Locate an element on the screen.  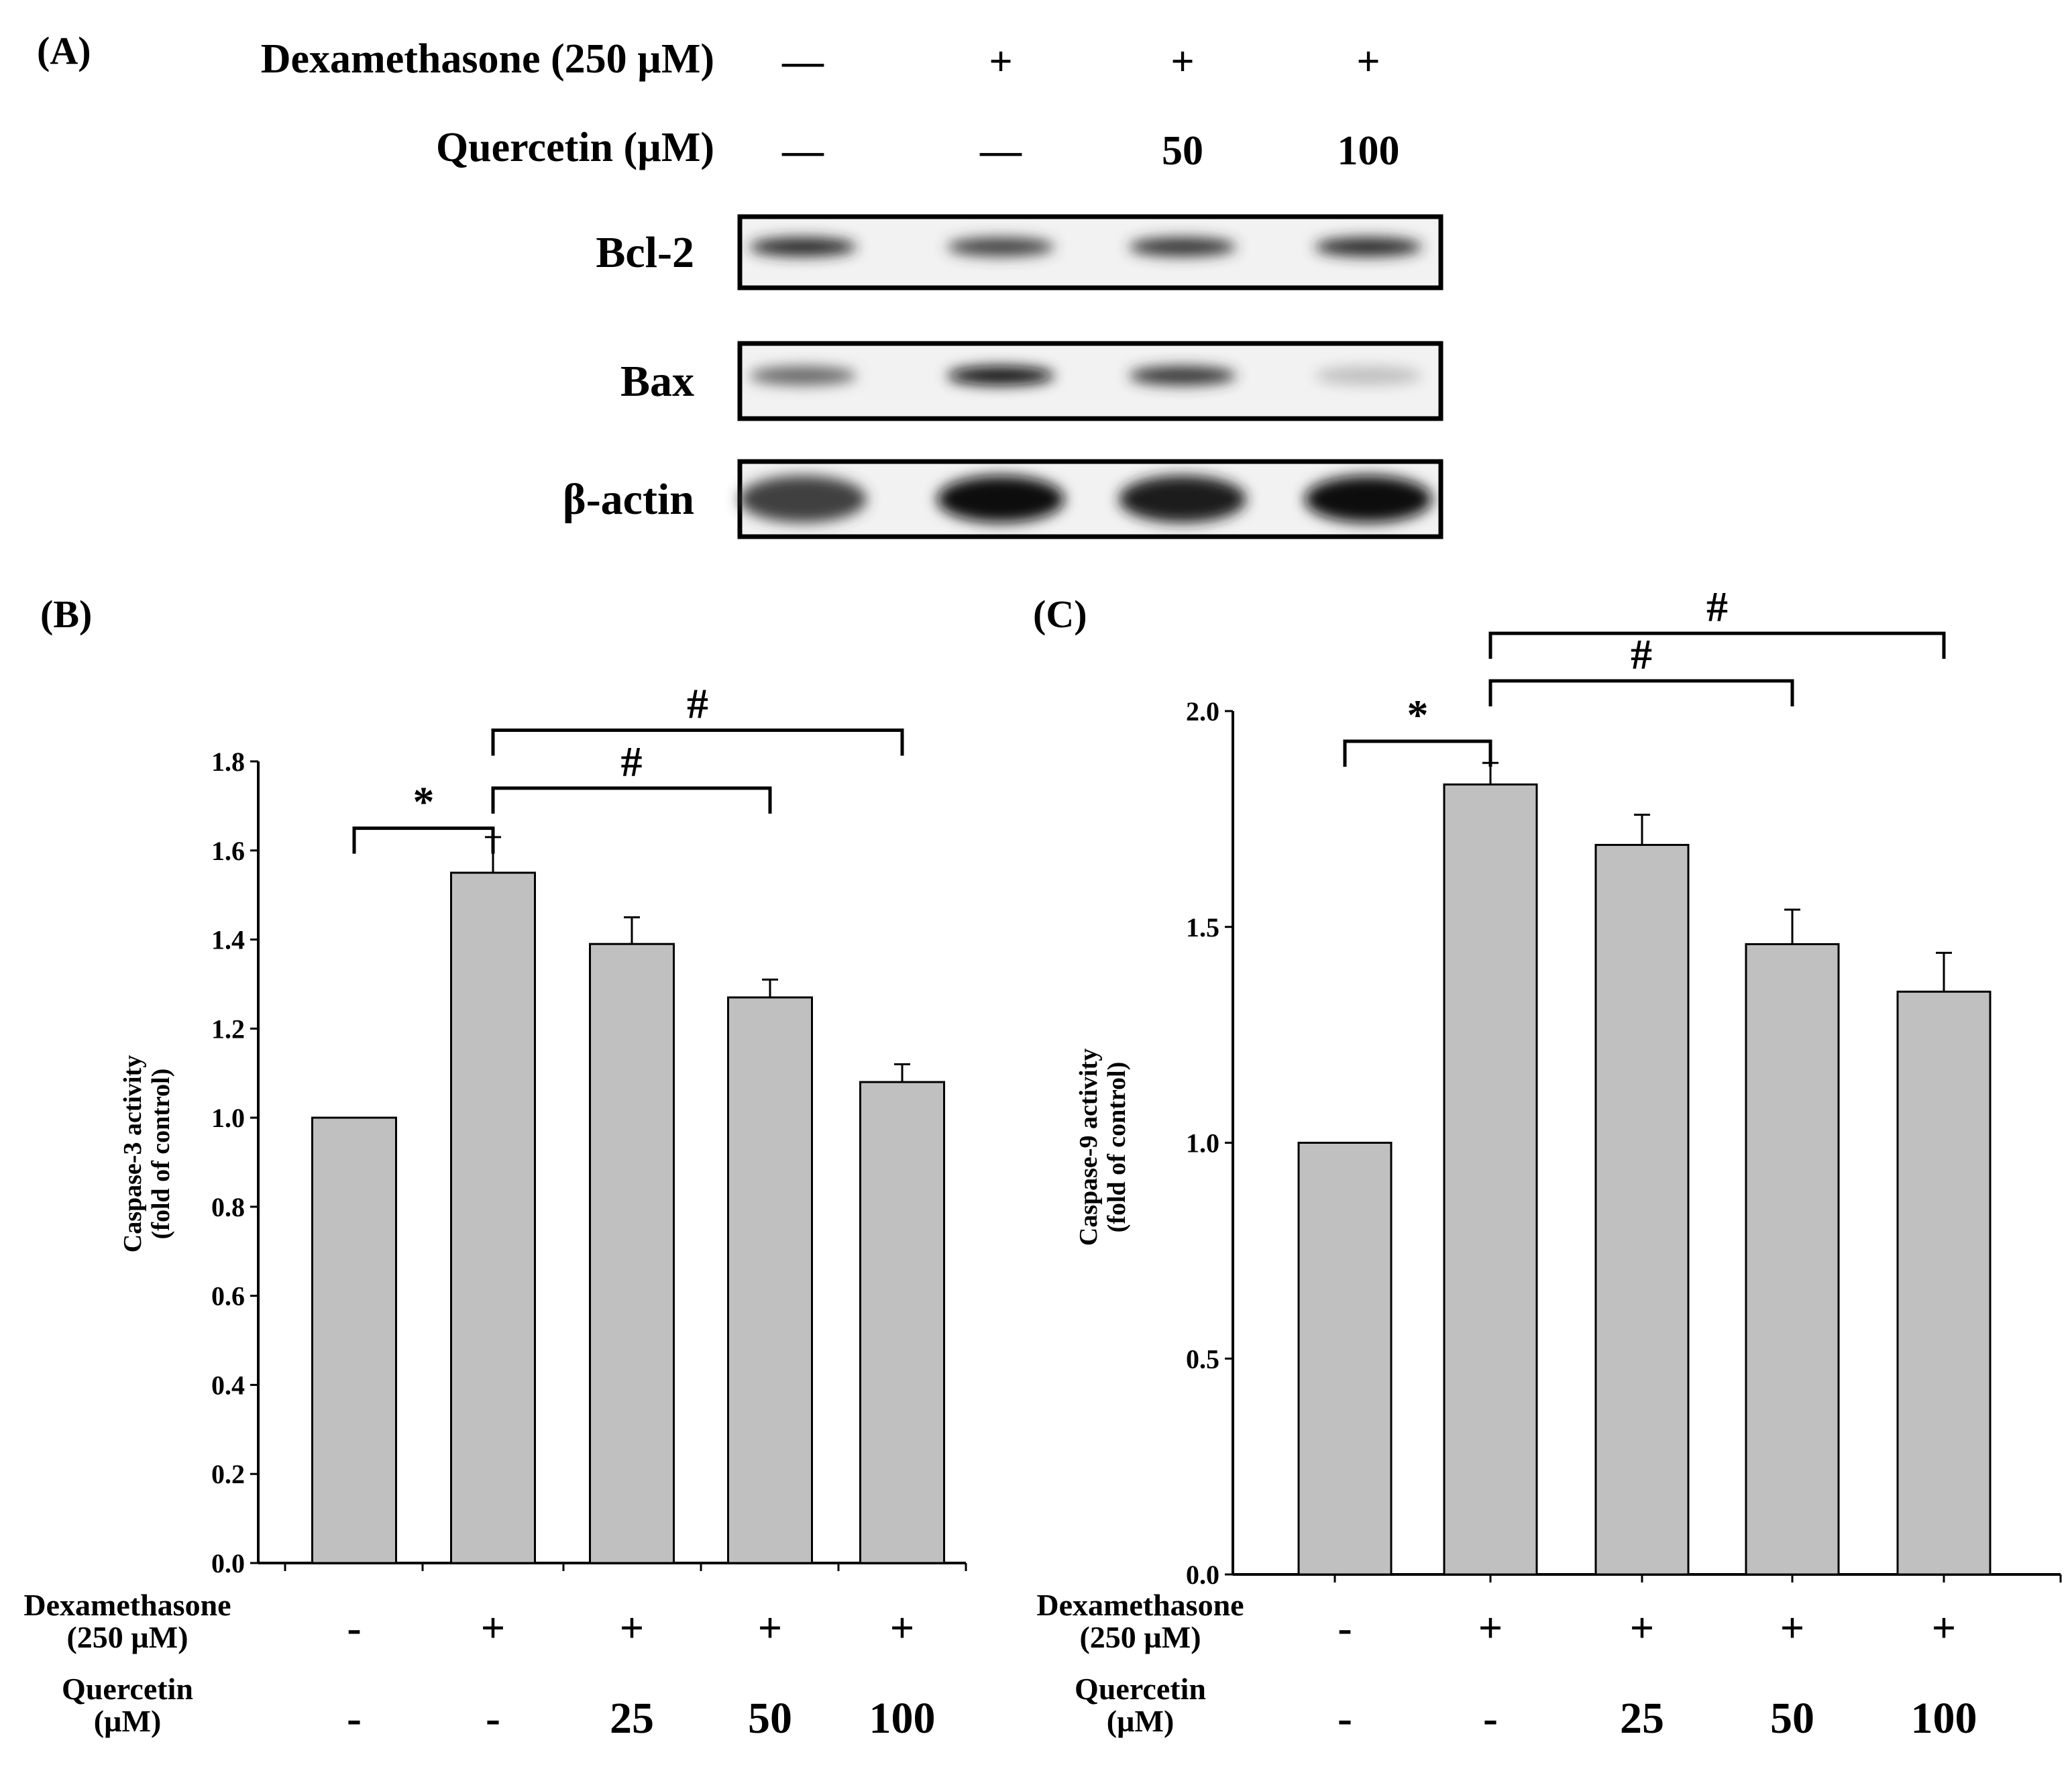
y-tick-label: 1.2 is located at coordinates (228, 1029).